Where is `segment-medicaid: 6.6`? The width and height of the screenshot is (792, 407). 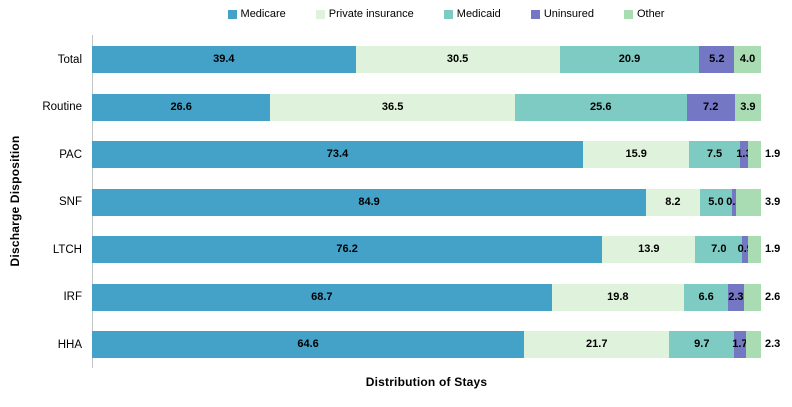 segment-medicaid: 6.6 is located at coordinates (706, 297).